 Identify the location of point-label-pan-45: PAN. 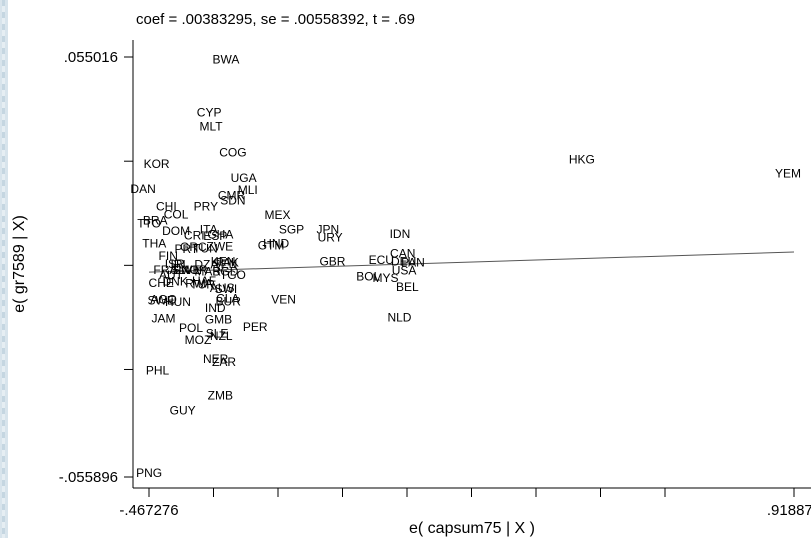
(413, 263).